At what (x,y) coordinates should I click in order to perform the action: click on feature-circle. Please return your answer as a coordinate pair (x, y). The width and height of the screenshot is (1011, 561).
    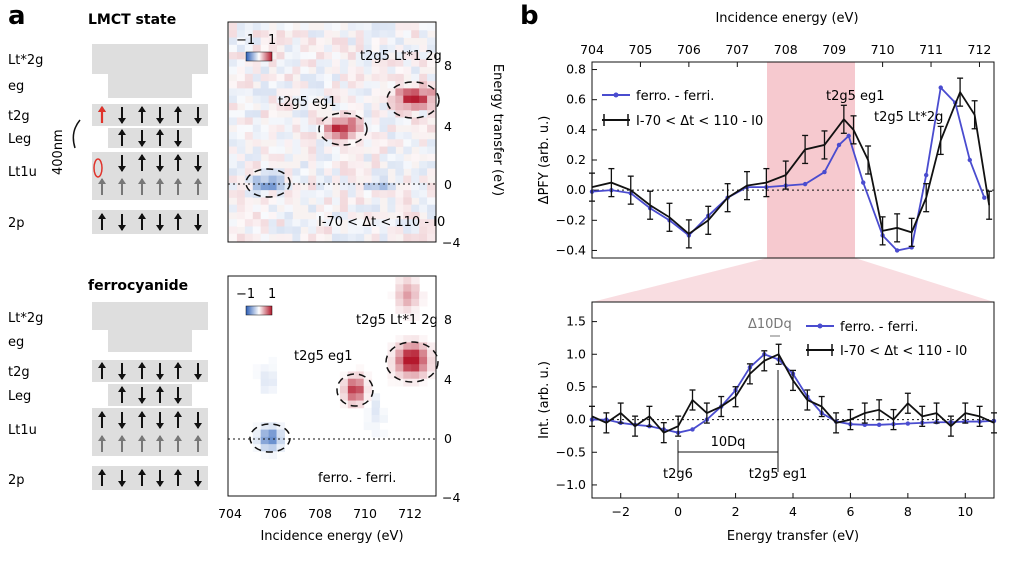
    Looking at the image, I should click on (412, 362).